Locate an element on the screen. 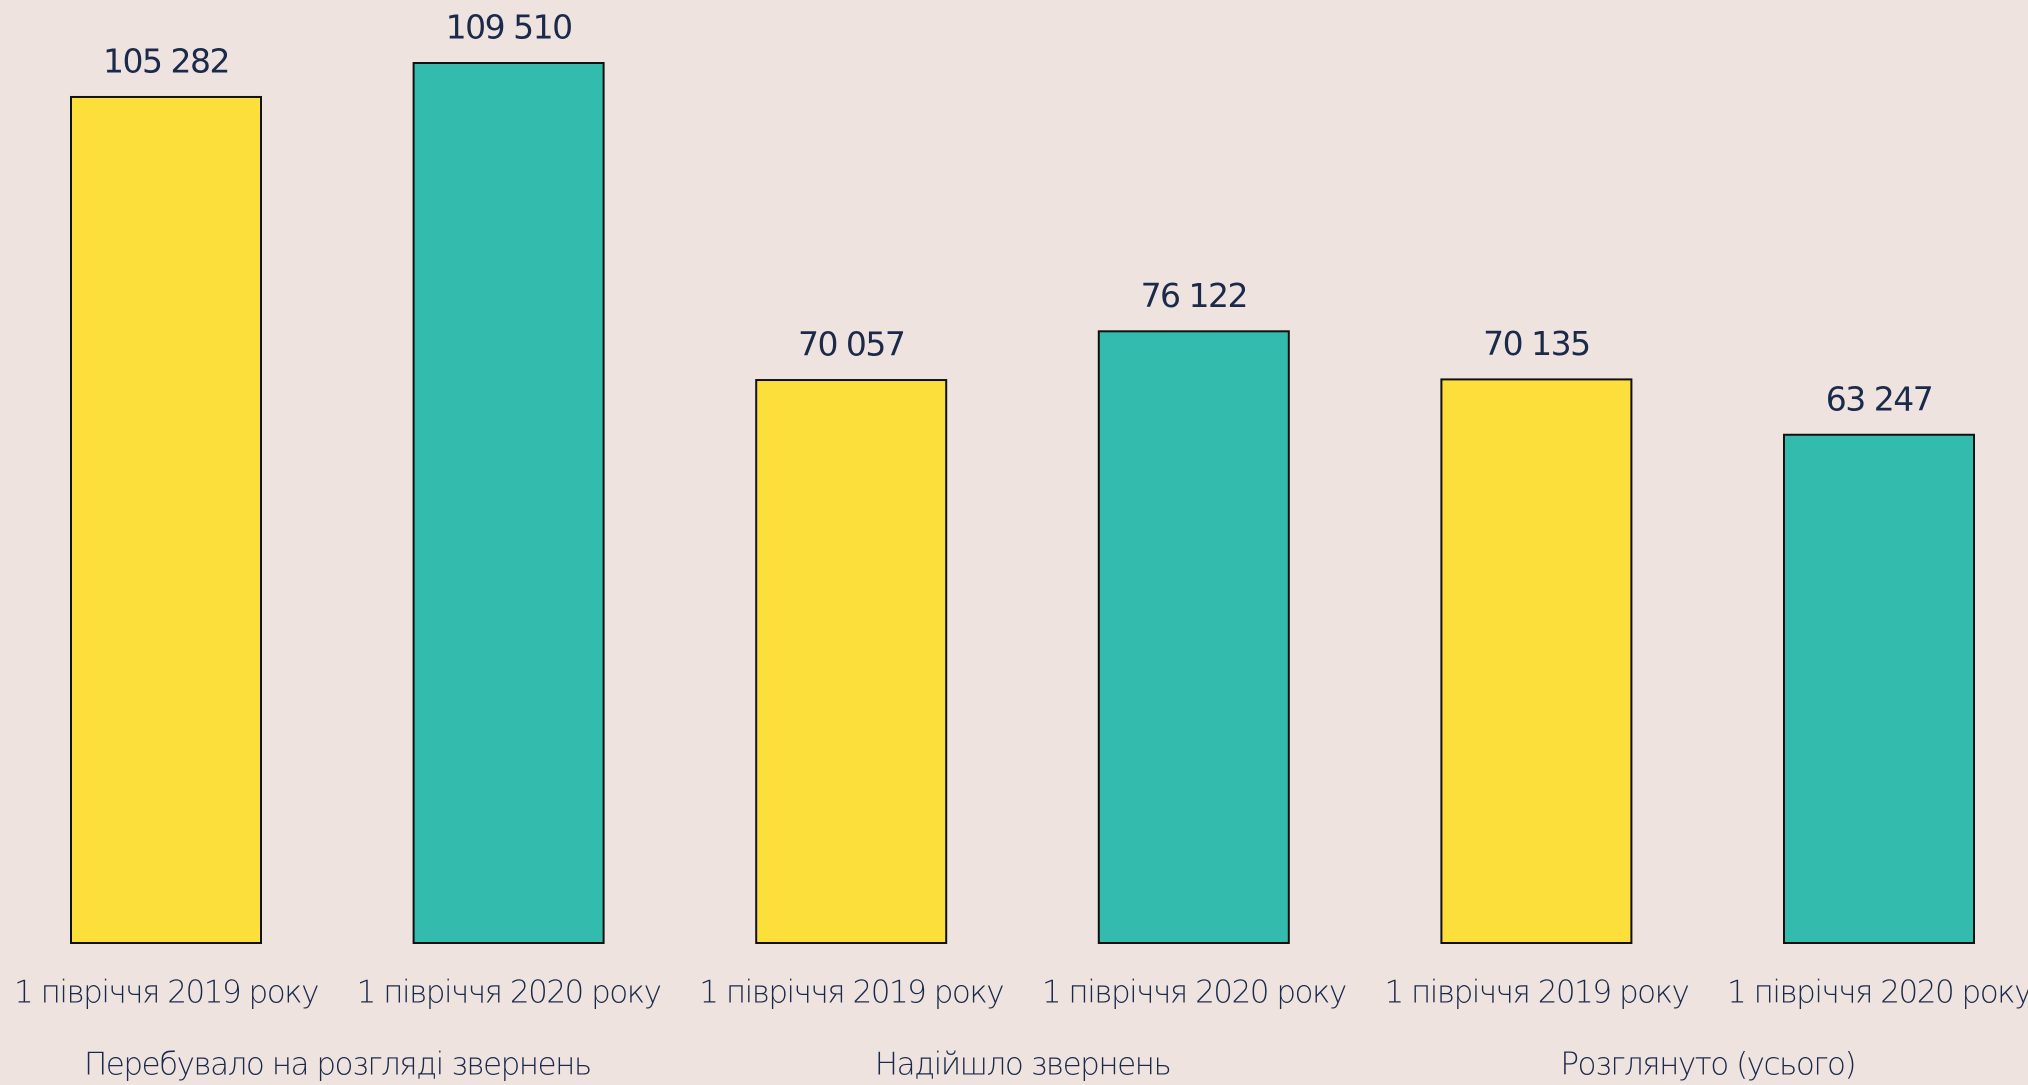 The height and width of the screenshot is (1085, 2028). group-label: Надійшло звернень is located at coordinates (1022, 1065).